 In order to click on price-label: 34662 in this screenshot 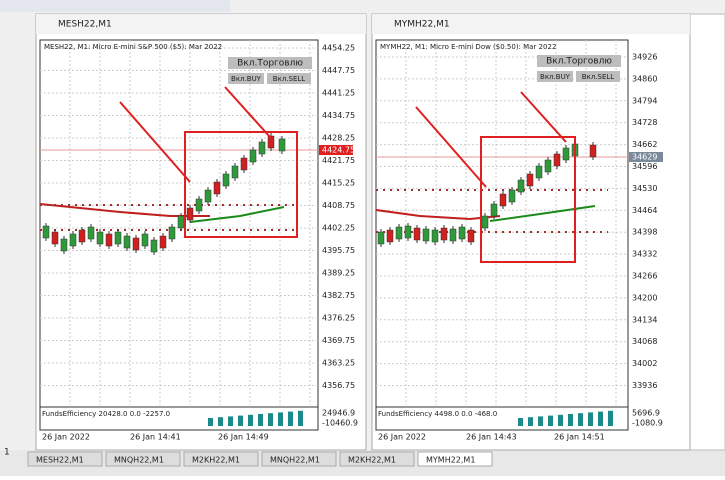, I will do `click(644, 144)`.